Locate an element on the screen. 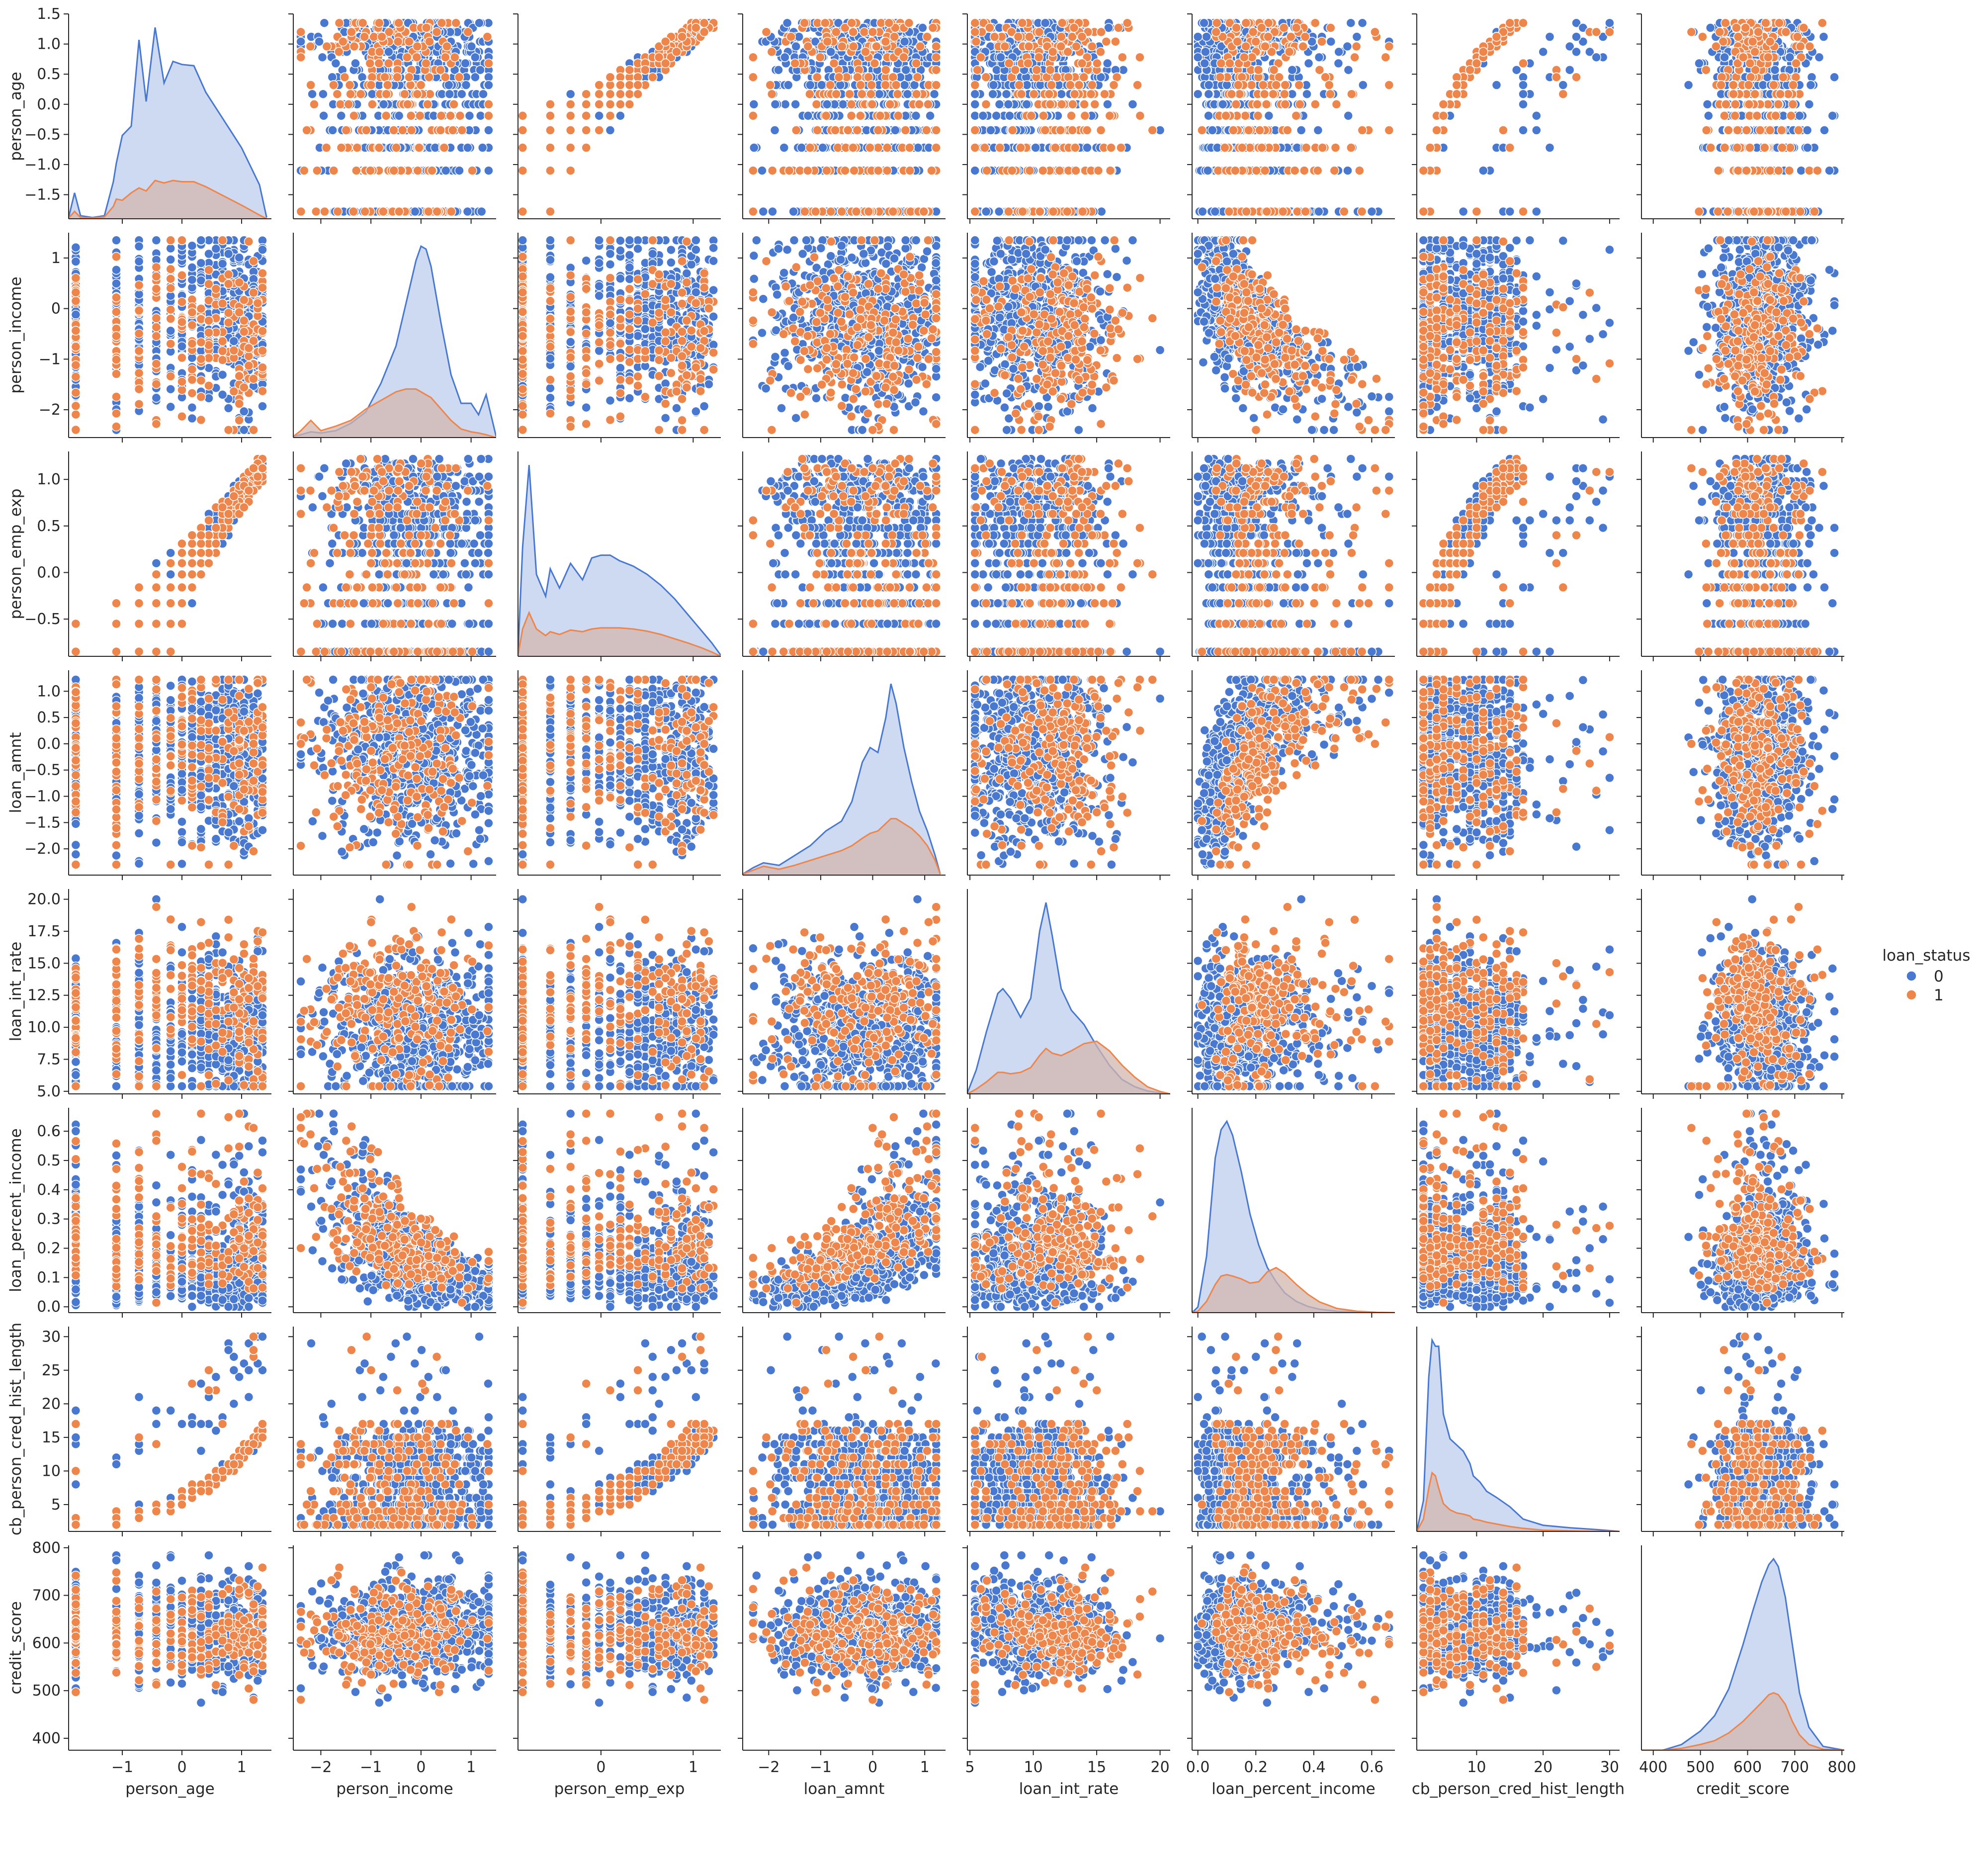 This screenshot has height=1876, width=1980. y-tick-label: −1.0 is located at coordinates (42, 165).